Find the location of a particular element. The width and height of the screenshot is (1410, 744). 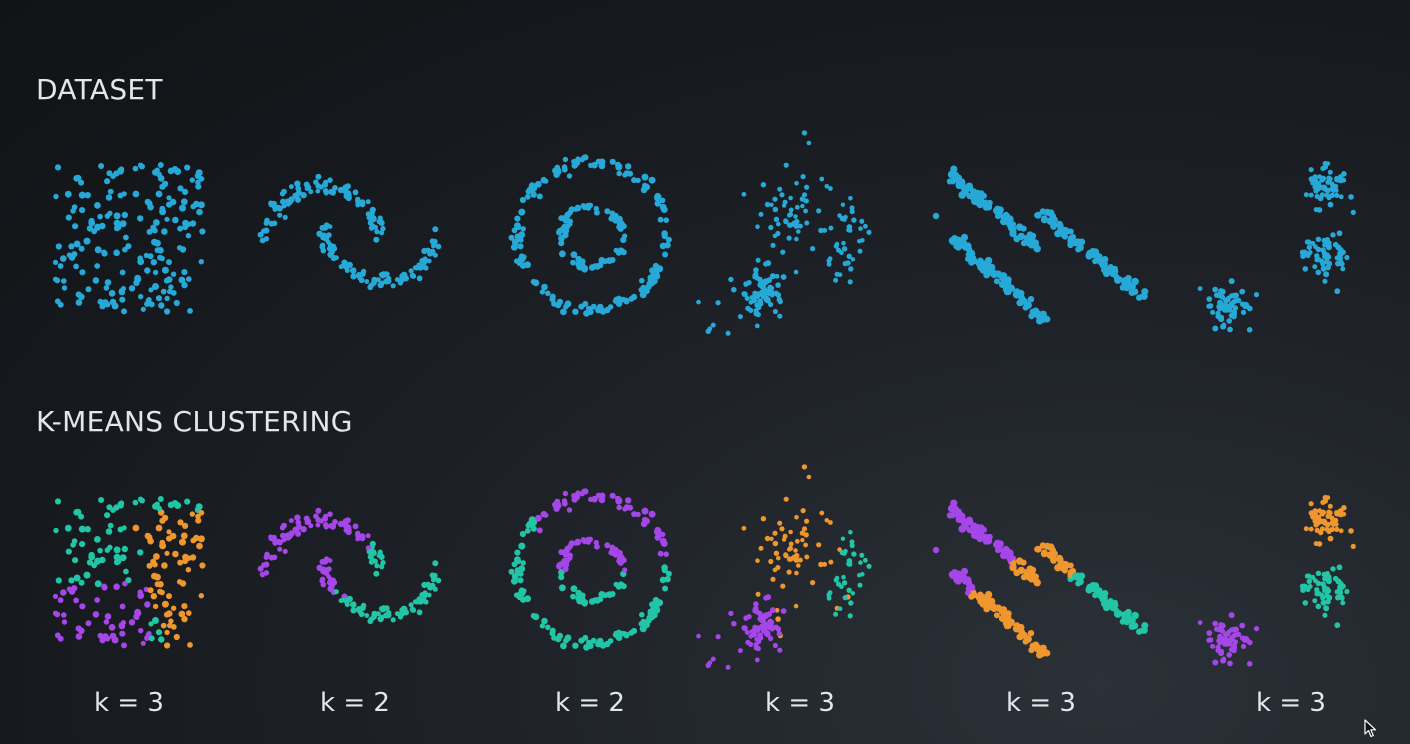

dataset-plot-two-moons is located at coordinates (349, 232).